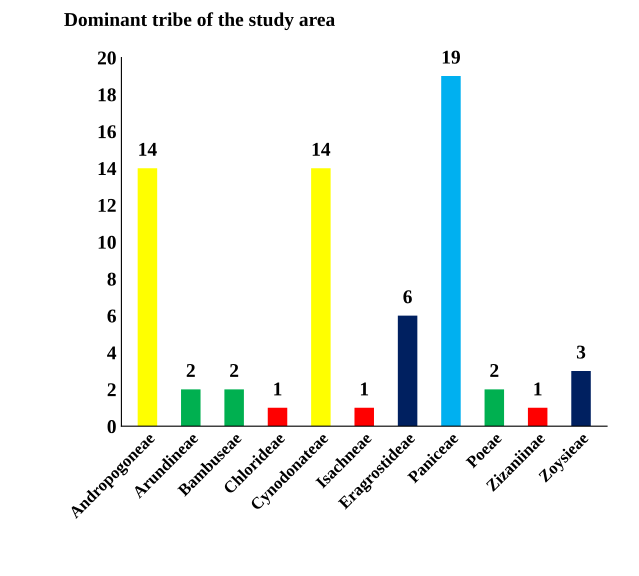  Describe the element at coordinates (407, 297) in the screenshot. I see `data-label: 6` at that location.